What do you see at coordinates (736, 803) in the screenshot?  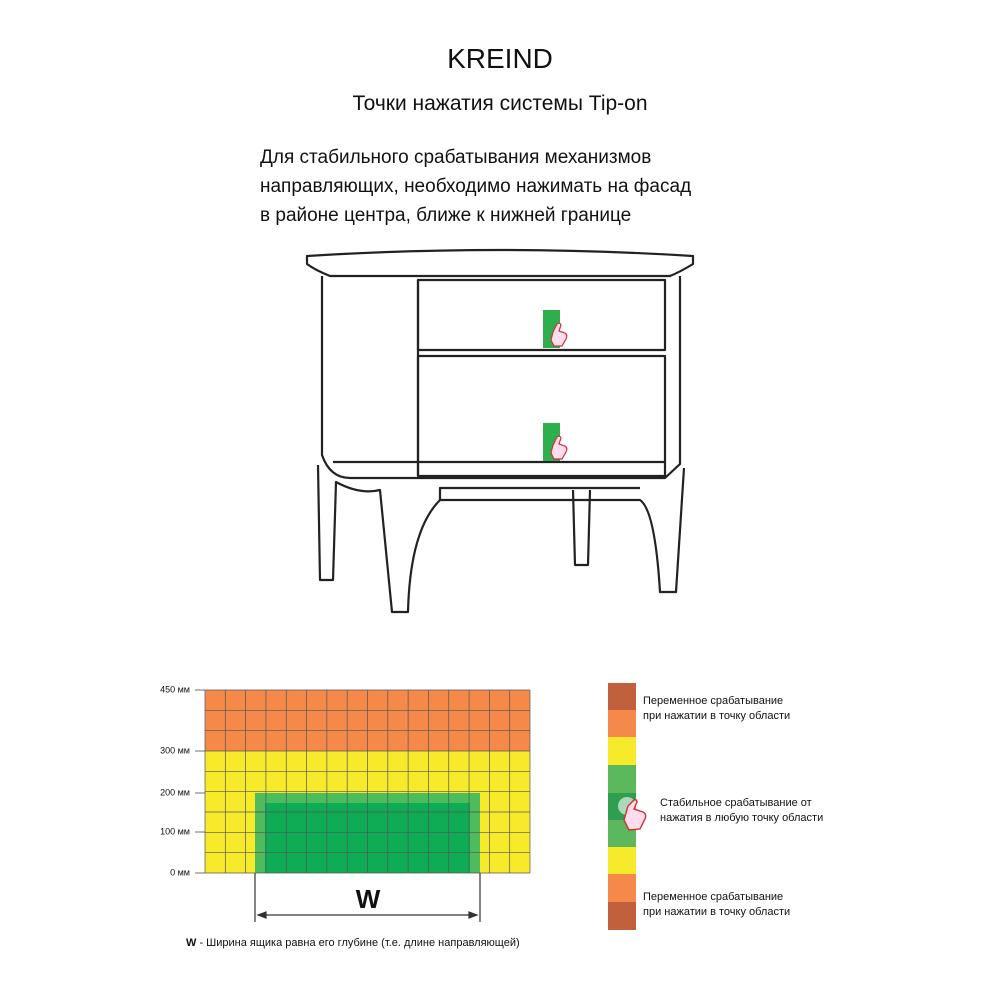 I see `legend-text: Стабильное срабатывание от` at bounding box center [736, 803].